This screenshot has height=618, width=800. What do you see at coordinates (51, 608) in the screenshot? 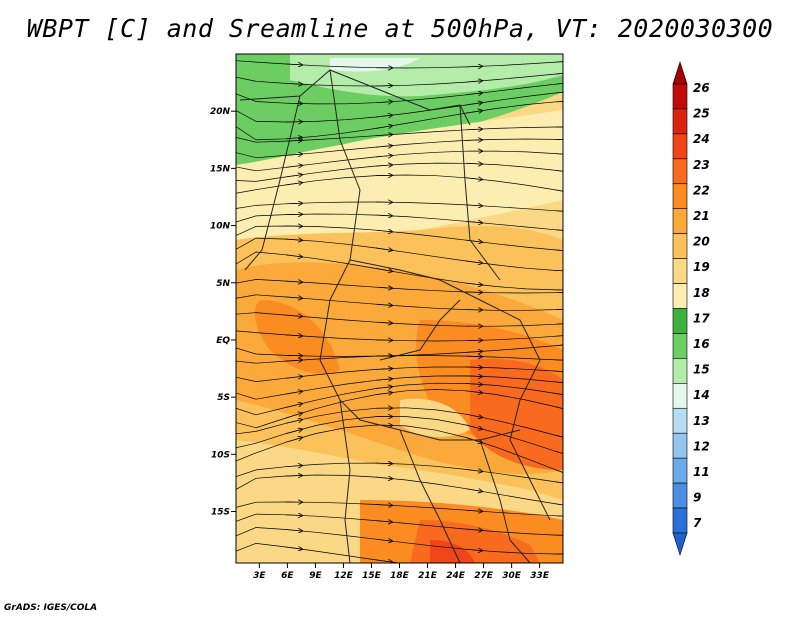
I see `grads-credit: GrADS: IGES/COLA` at bounding box center [51, 608].